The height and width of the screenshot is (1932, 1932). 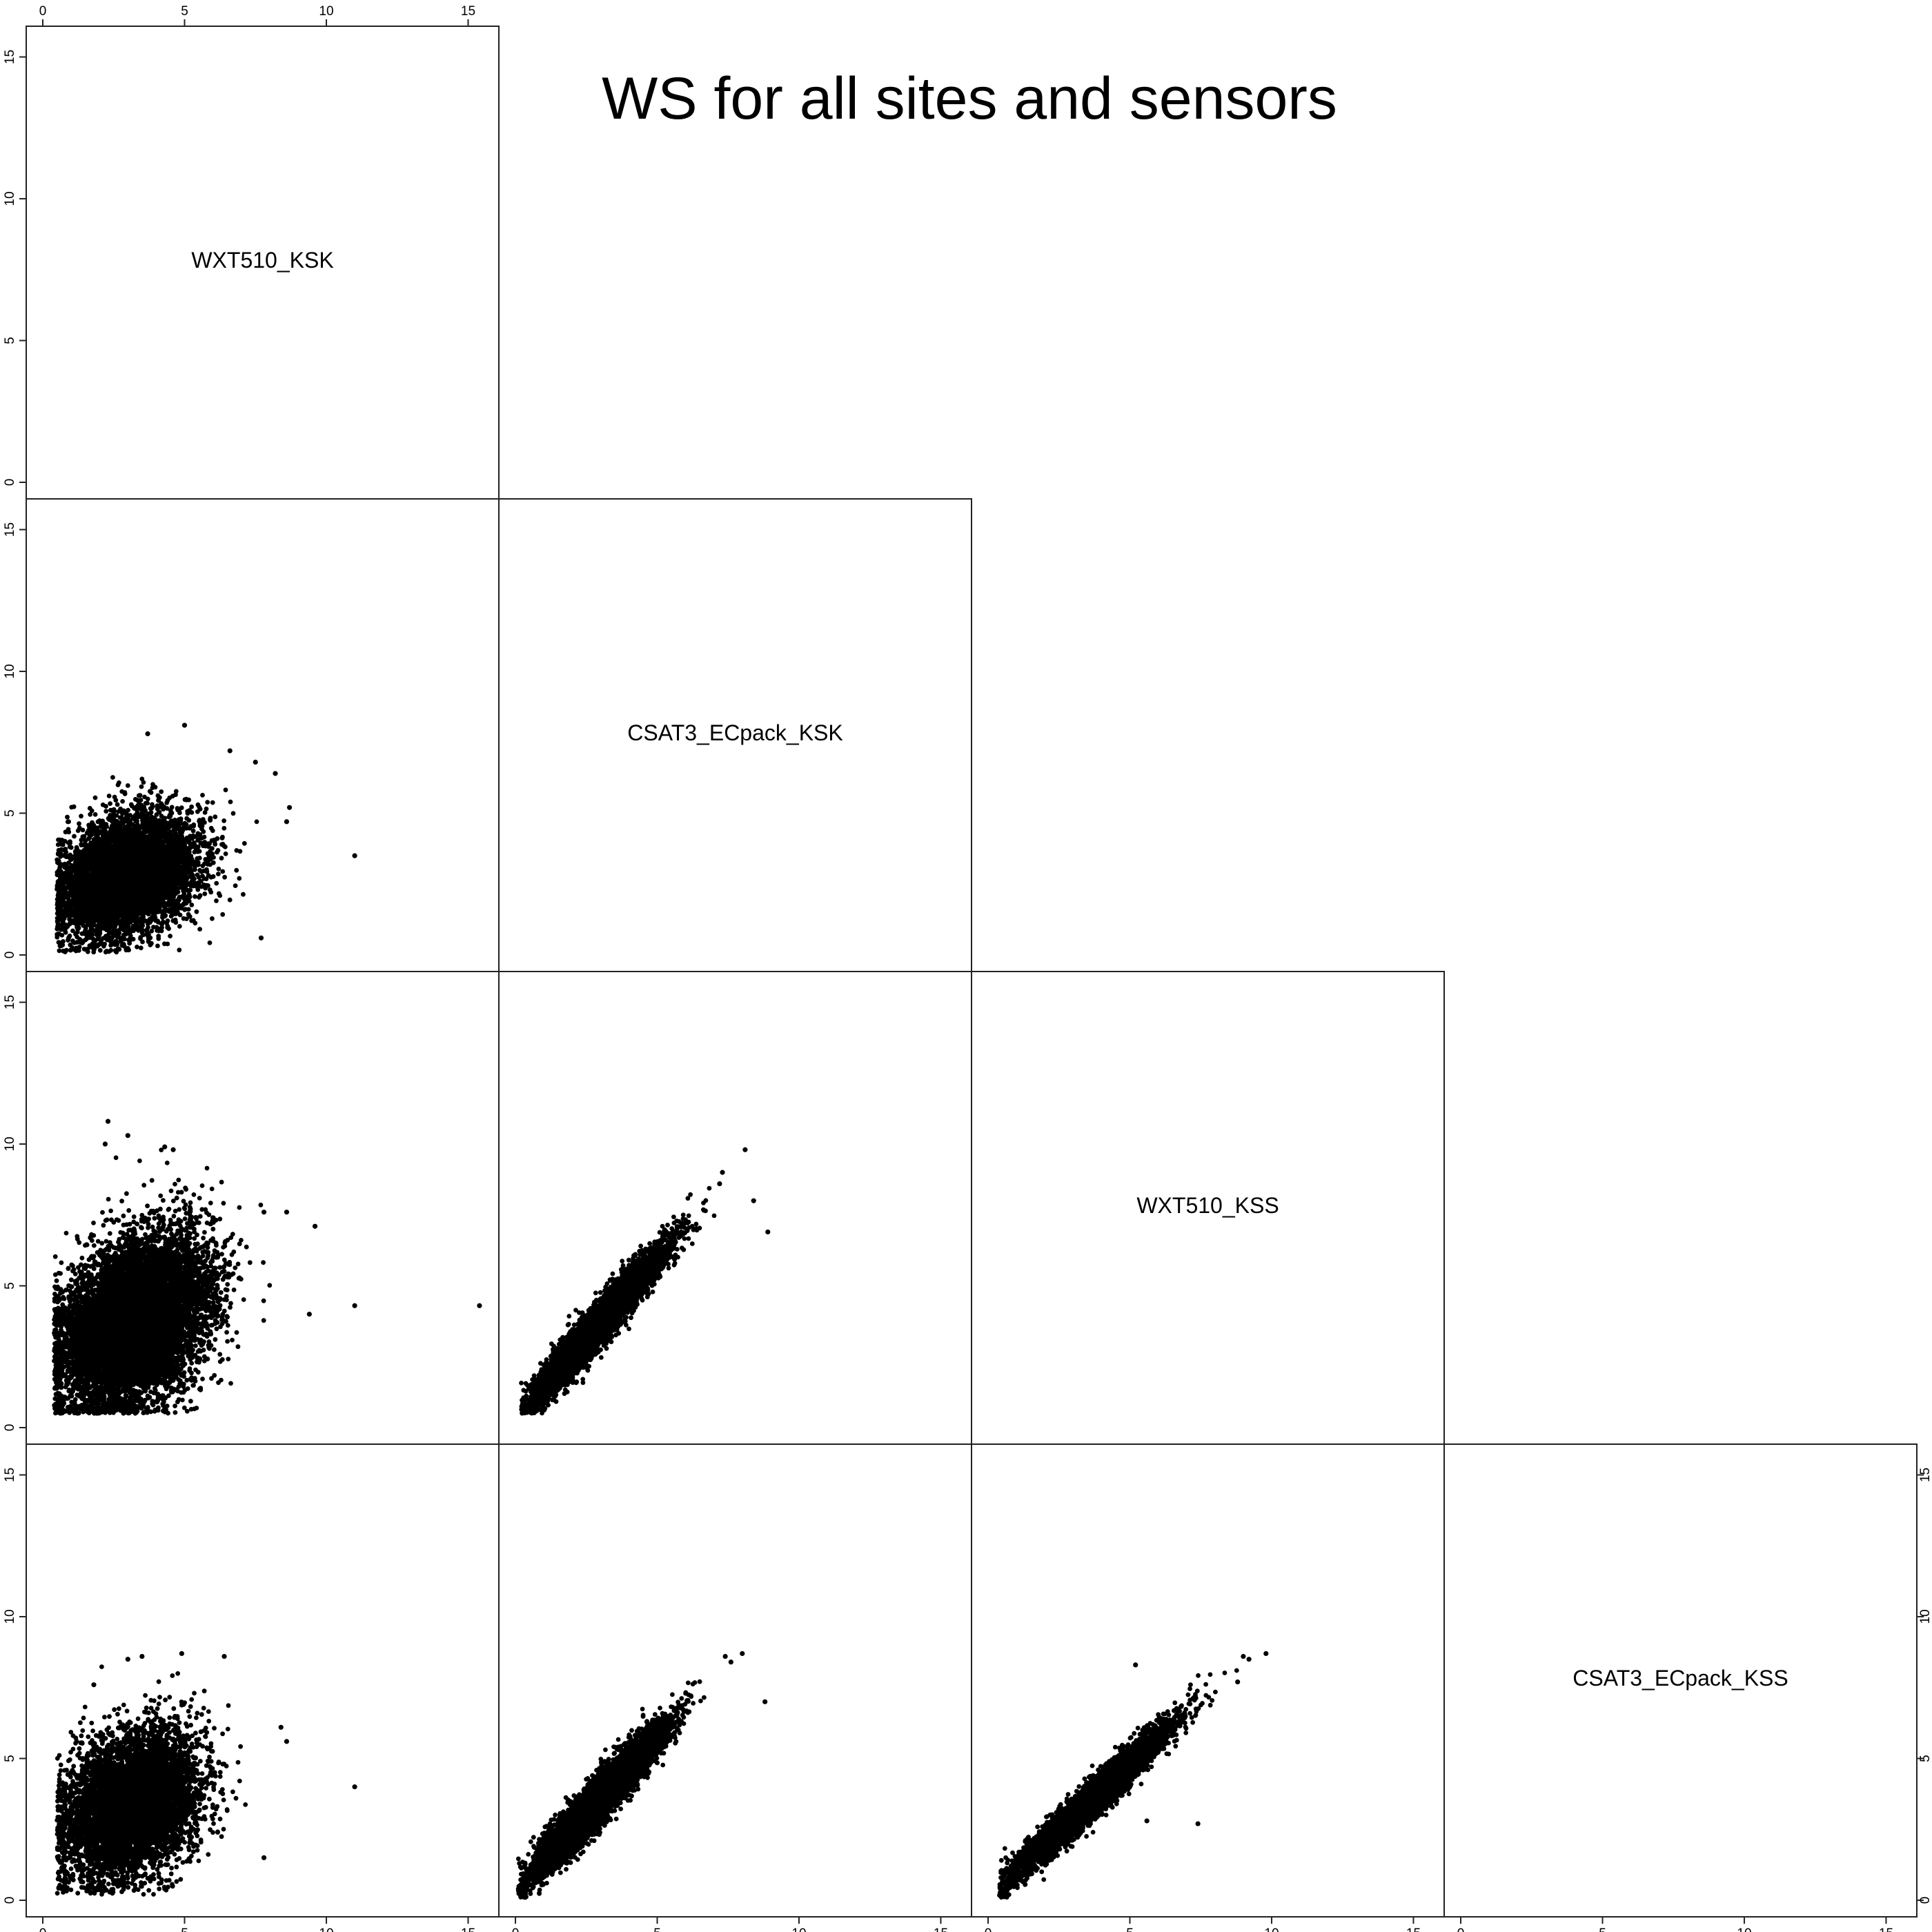 What do you see at coordinates (1925, 1475) in the screenshot?
I see `y-tick-label-right: 15` at bounding box center [1925, 1475].